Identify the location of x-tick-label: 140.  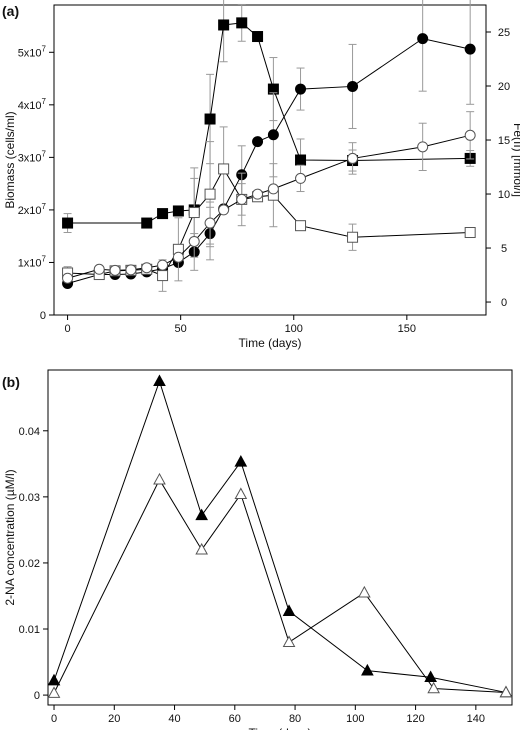
(476, 719).